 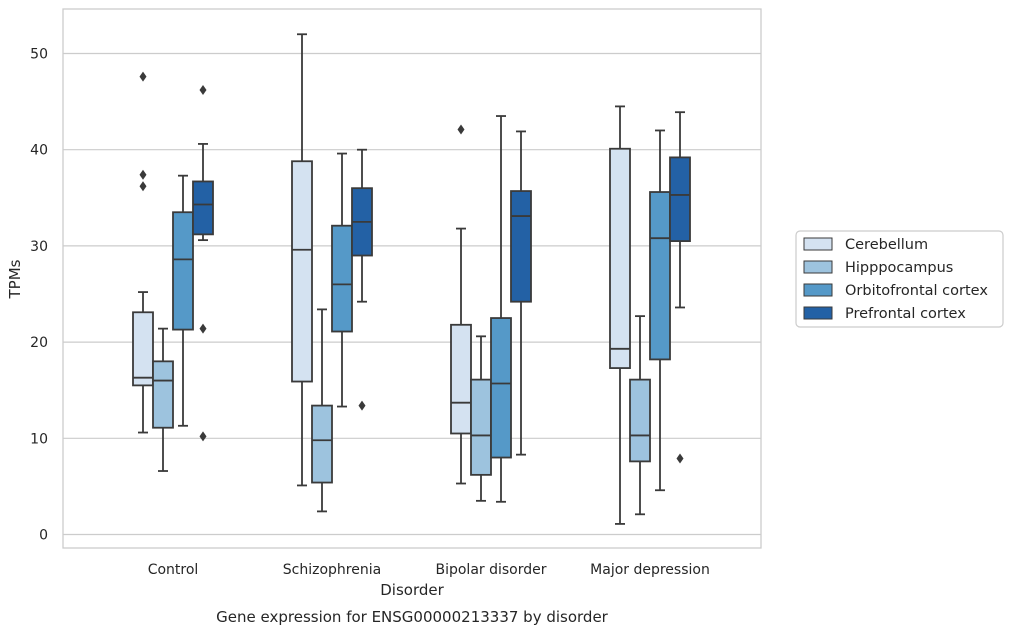 I want to click on y-tick-label: 20, so click(x=39, y=343).